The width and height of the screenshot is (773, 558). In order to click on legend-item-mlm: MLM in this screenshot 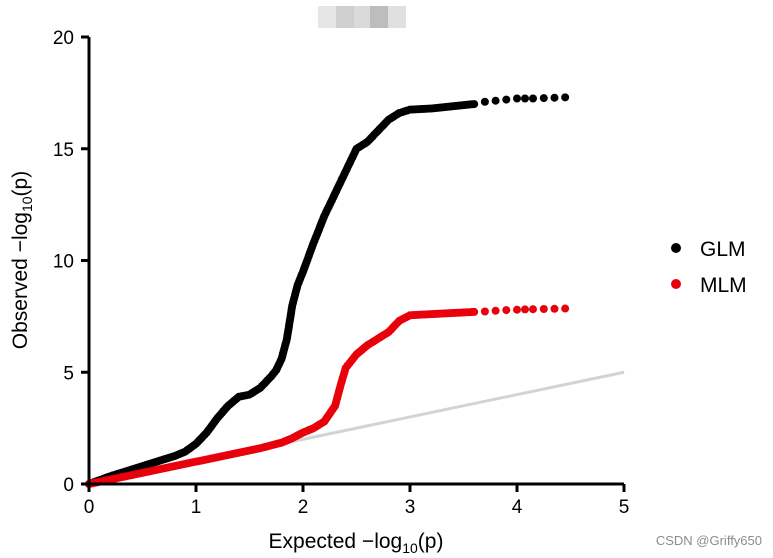, I will do `click(709, 285)`.